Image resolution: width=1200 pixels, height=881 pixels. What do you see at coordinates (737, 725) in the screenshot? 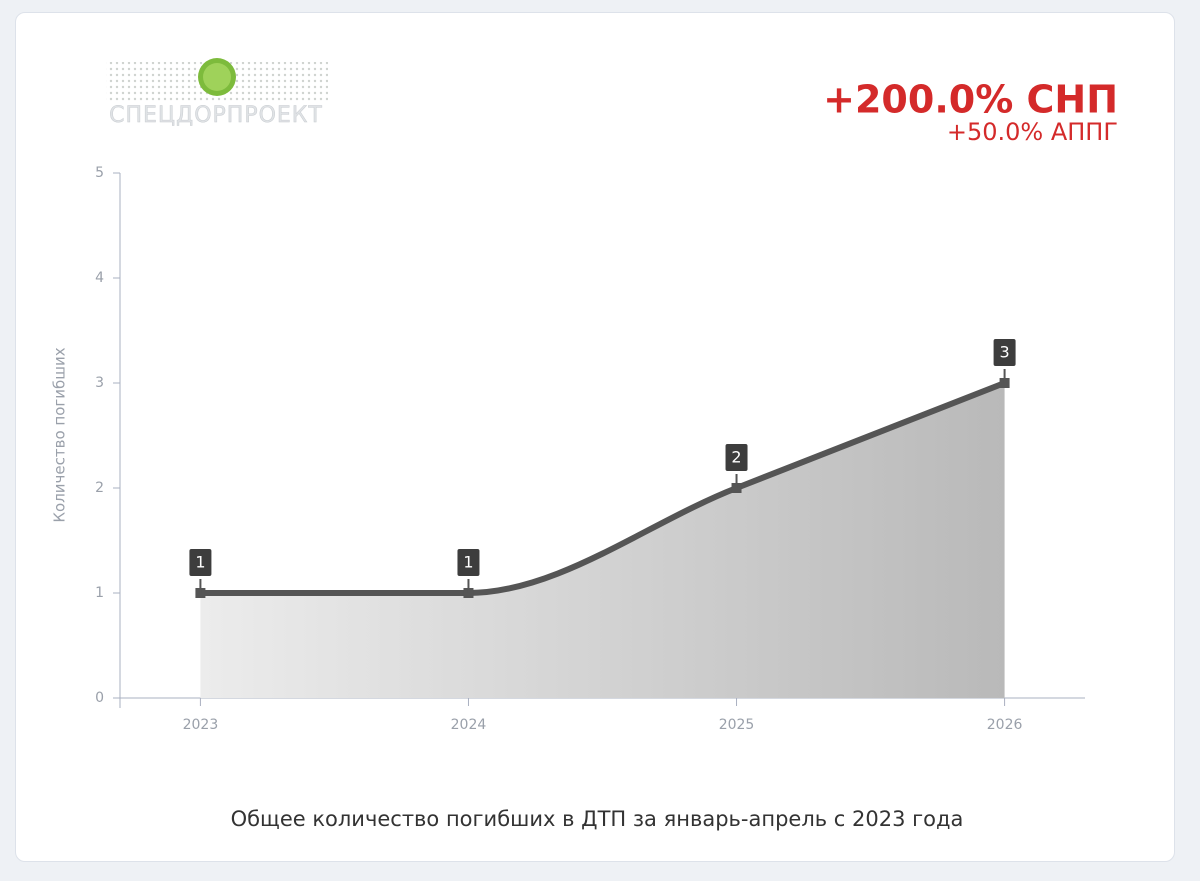
I see `x-tick-label: 2025` at bounding box center [737, 725].